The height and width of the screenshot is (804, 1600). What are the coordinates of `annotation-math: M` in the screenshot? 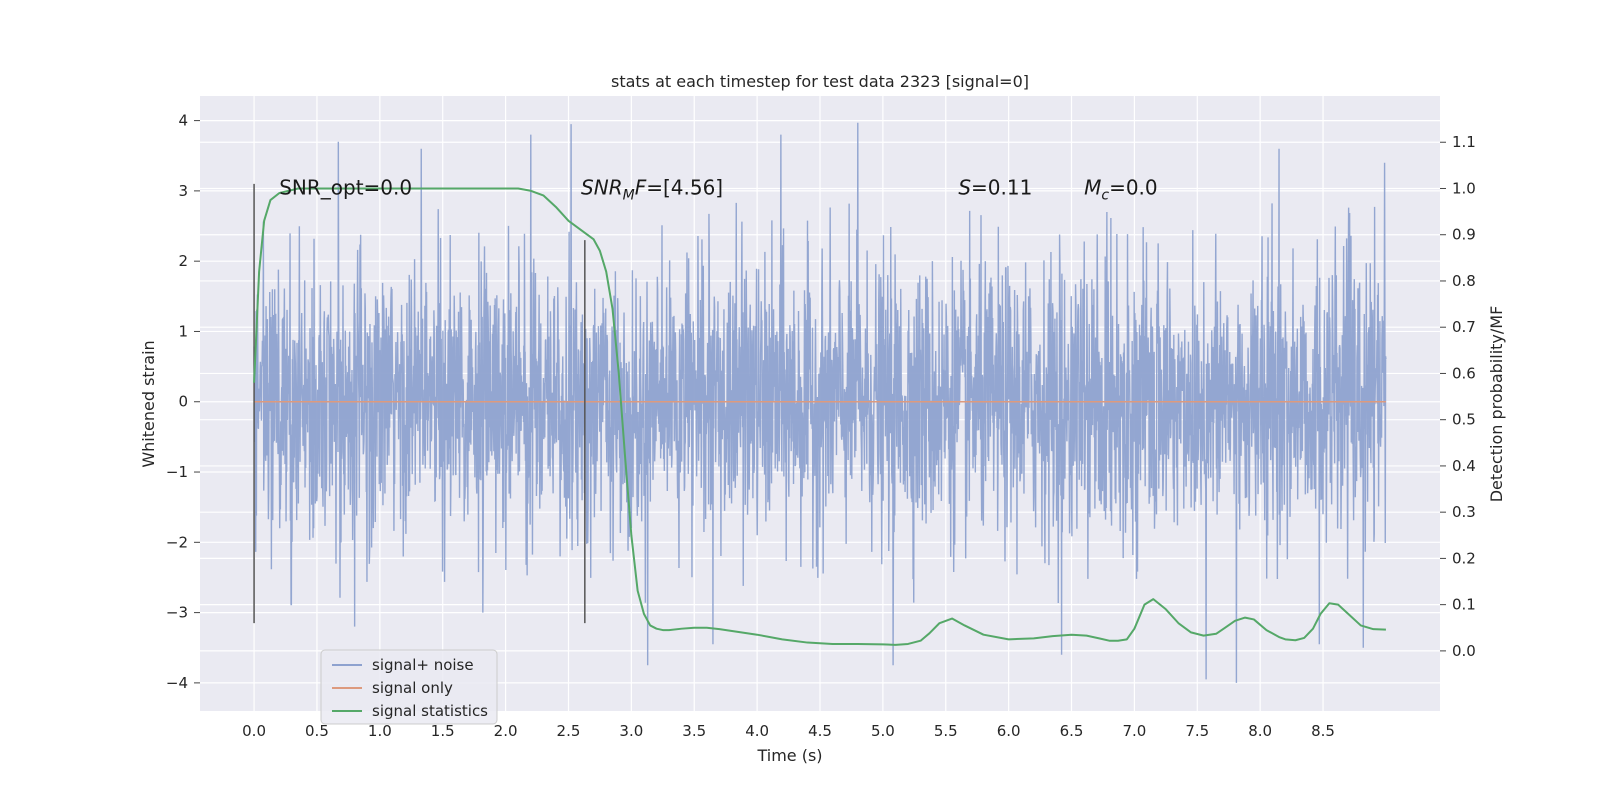 It's located at (1092, 187).